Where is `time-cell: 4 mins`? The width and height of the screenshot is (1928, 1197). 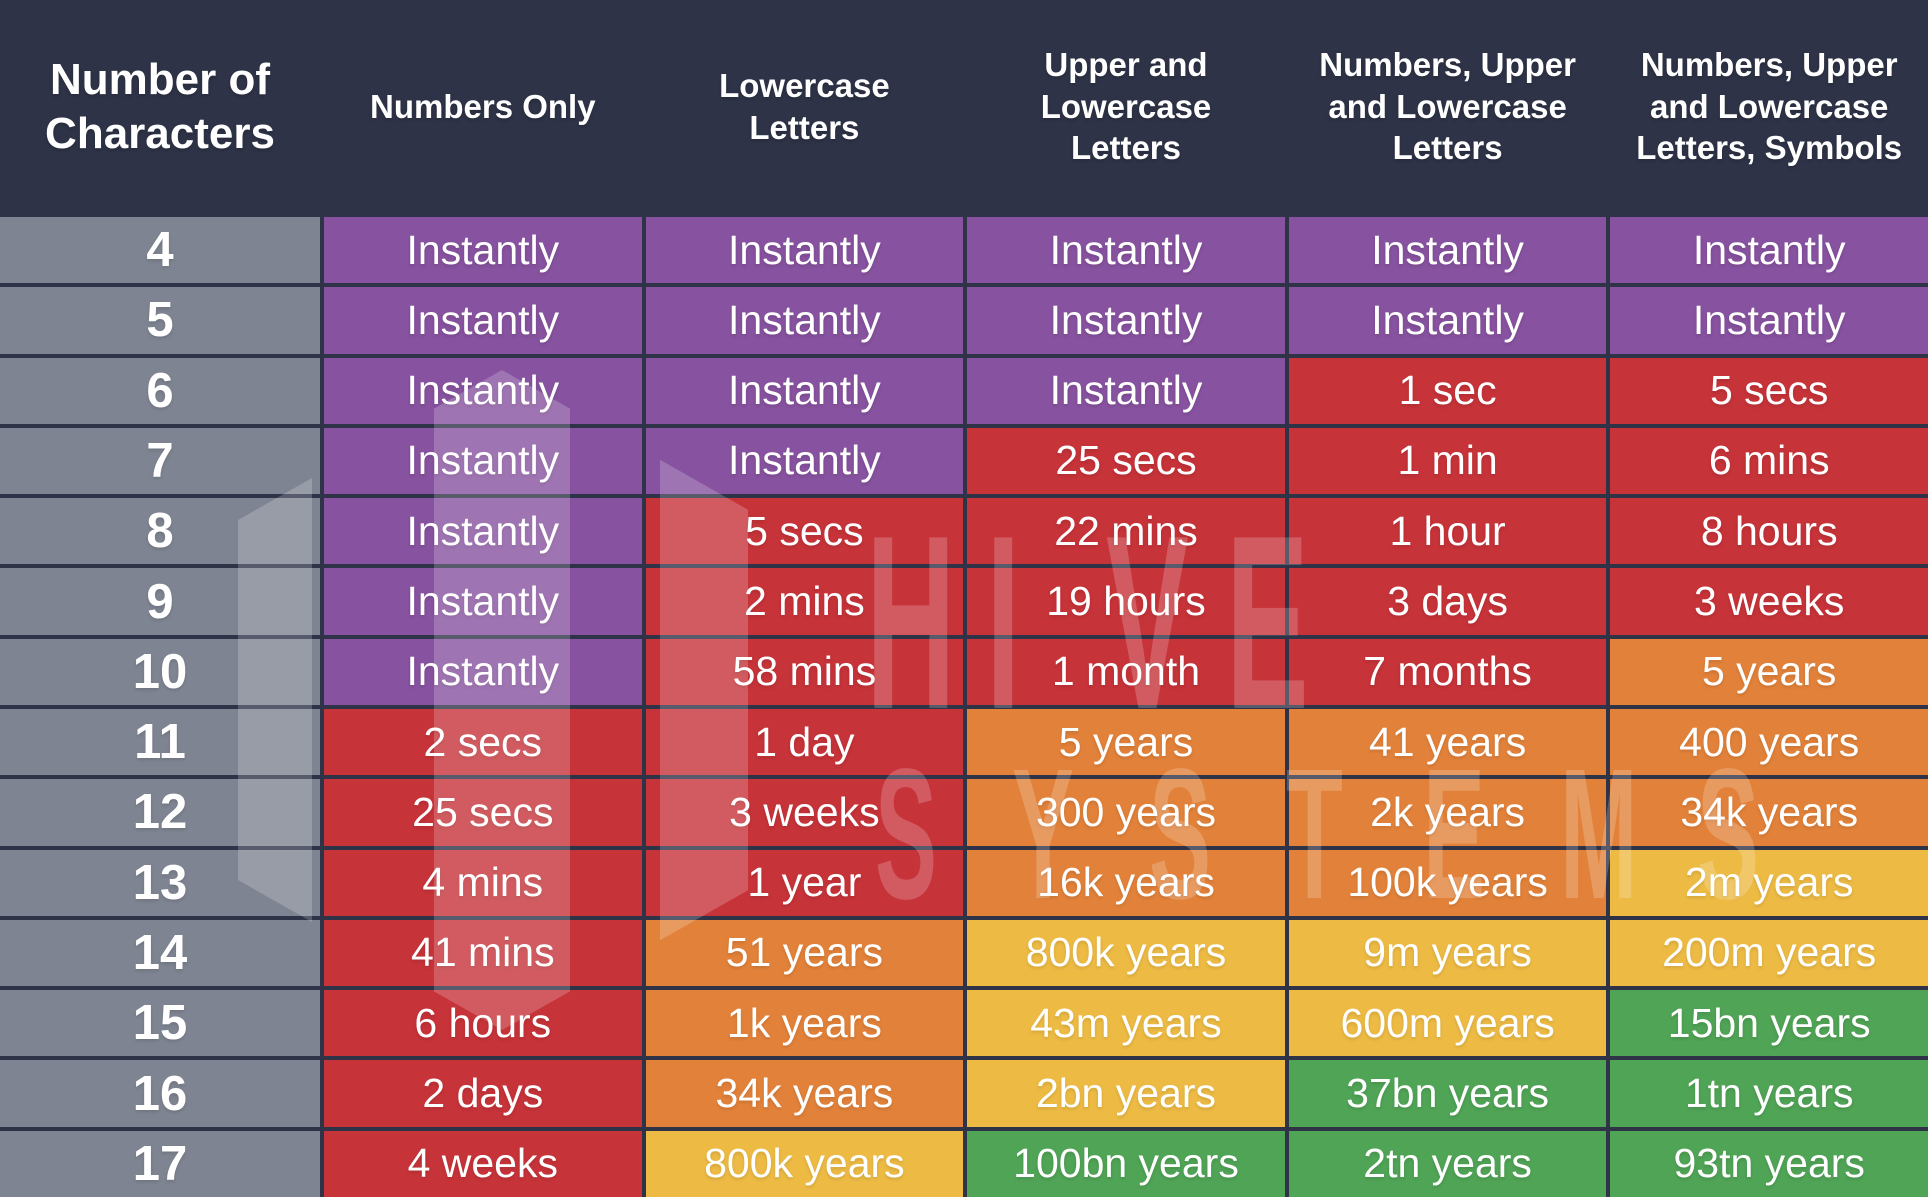 time-cell: 4 mins is located at coordinates (483, 882).